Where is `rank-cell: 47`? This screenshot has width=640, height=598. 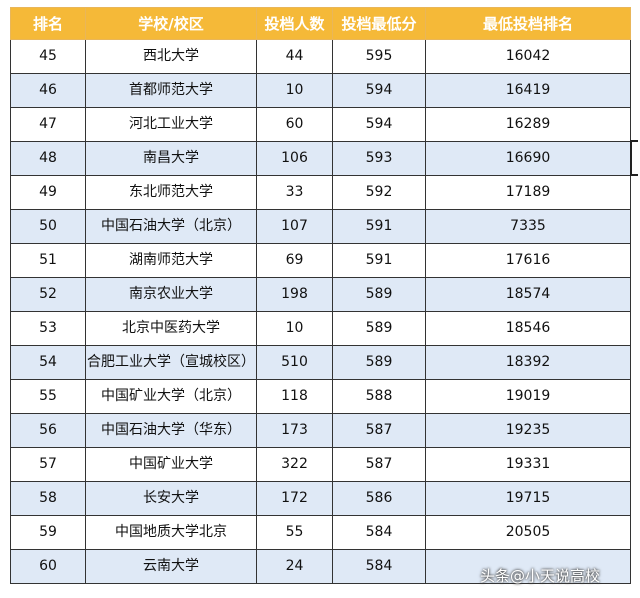 rank-cell: 47 is located at coordinates (48, 124).